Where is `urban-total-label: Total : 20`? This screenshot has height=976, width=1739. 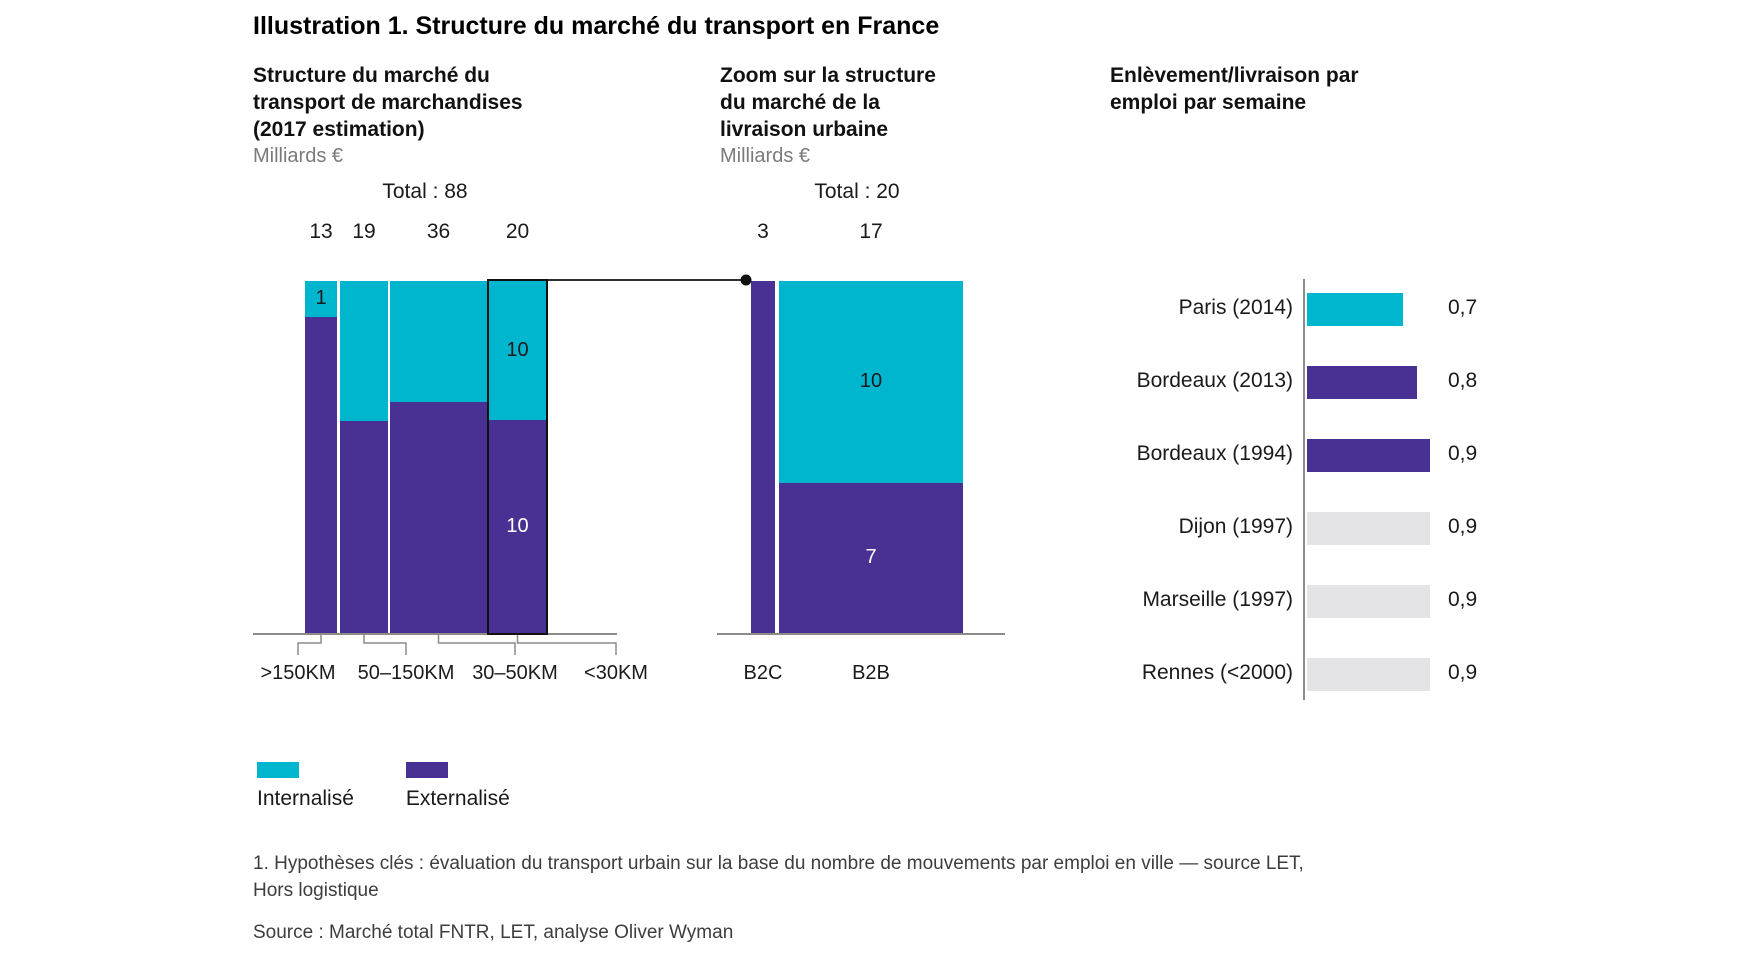 urban-total-label: Total : 20 is located at coordinates (857, 191).